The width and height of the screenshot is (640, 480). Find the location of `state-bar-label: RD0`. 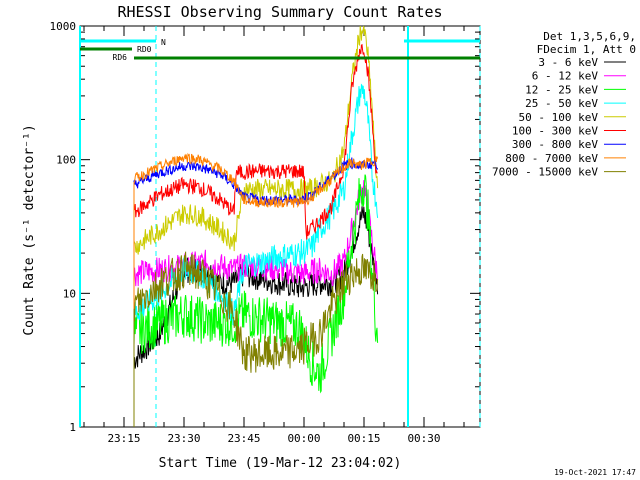

state-bar-label: RD0 is located at coordinates (144, 49).